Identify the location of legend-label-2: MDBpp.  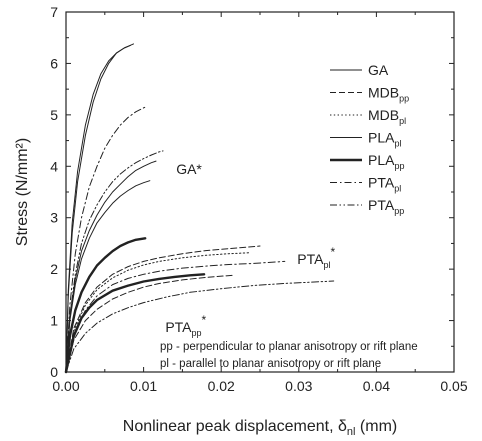
(388, 94).